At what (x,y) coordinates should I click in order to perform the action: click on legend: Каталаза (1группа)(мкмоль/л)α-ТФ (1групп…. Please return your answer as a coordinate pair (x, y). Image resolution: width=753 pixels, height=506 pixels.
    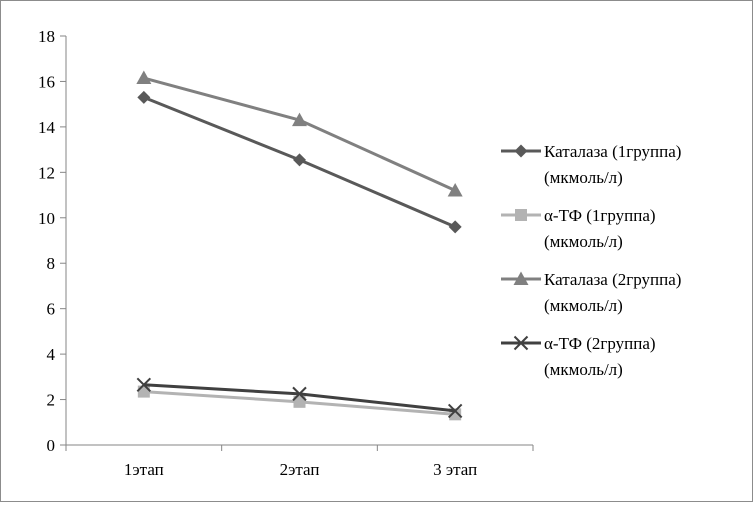
    Looking at the image, I should click on (591, 260).